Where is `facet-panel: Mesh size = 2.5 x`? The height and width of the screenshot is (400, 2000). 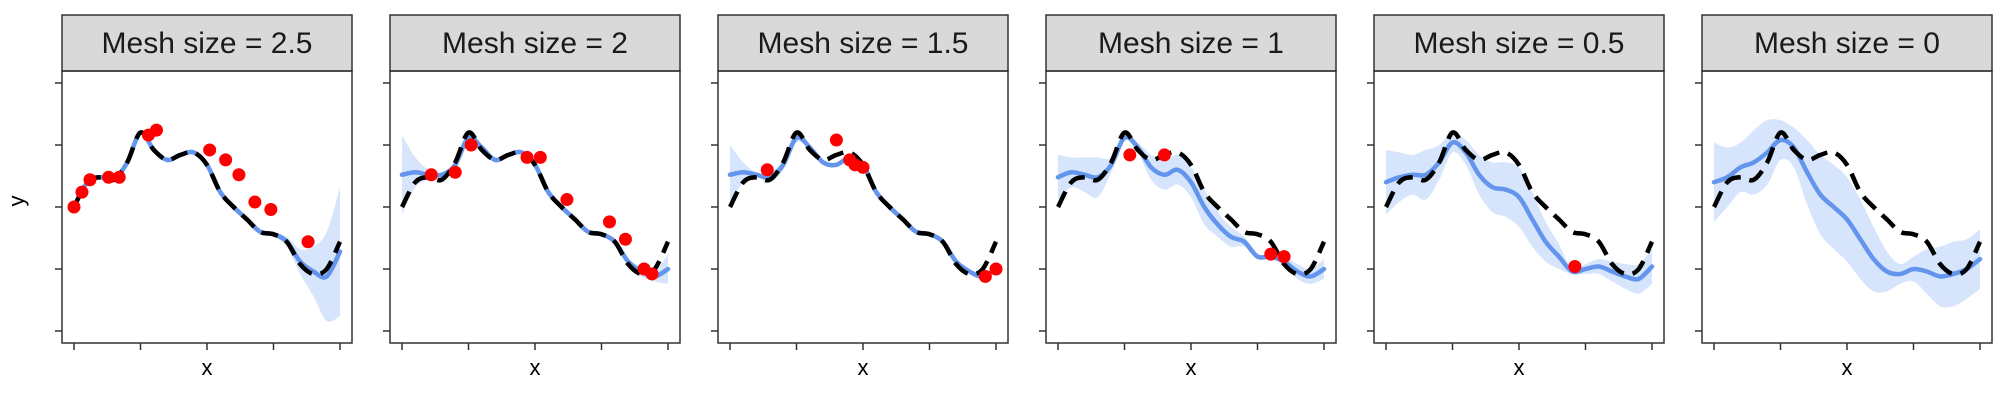 facet-panel: Mesh size = 2.5 x is located at coordinates (204, 197).